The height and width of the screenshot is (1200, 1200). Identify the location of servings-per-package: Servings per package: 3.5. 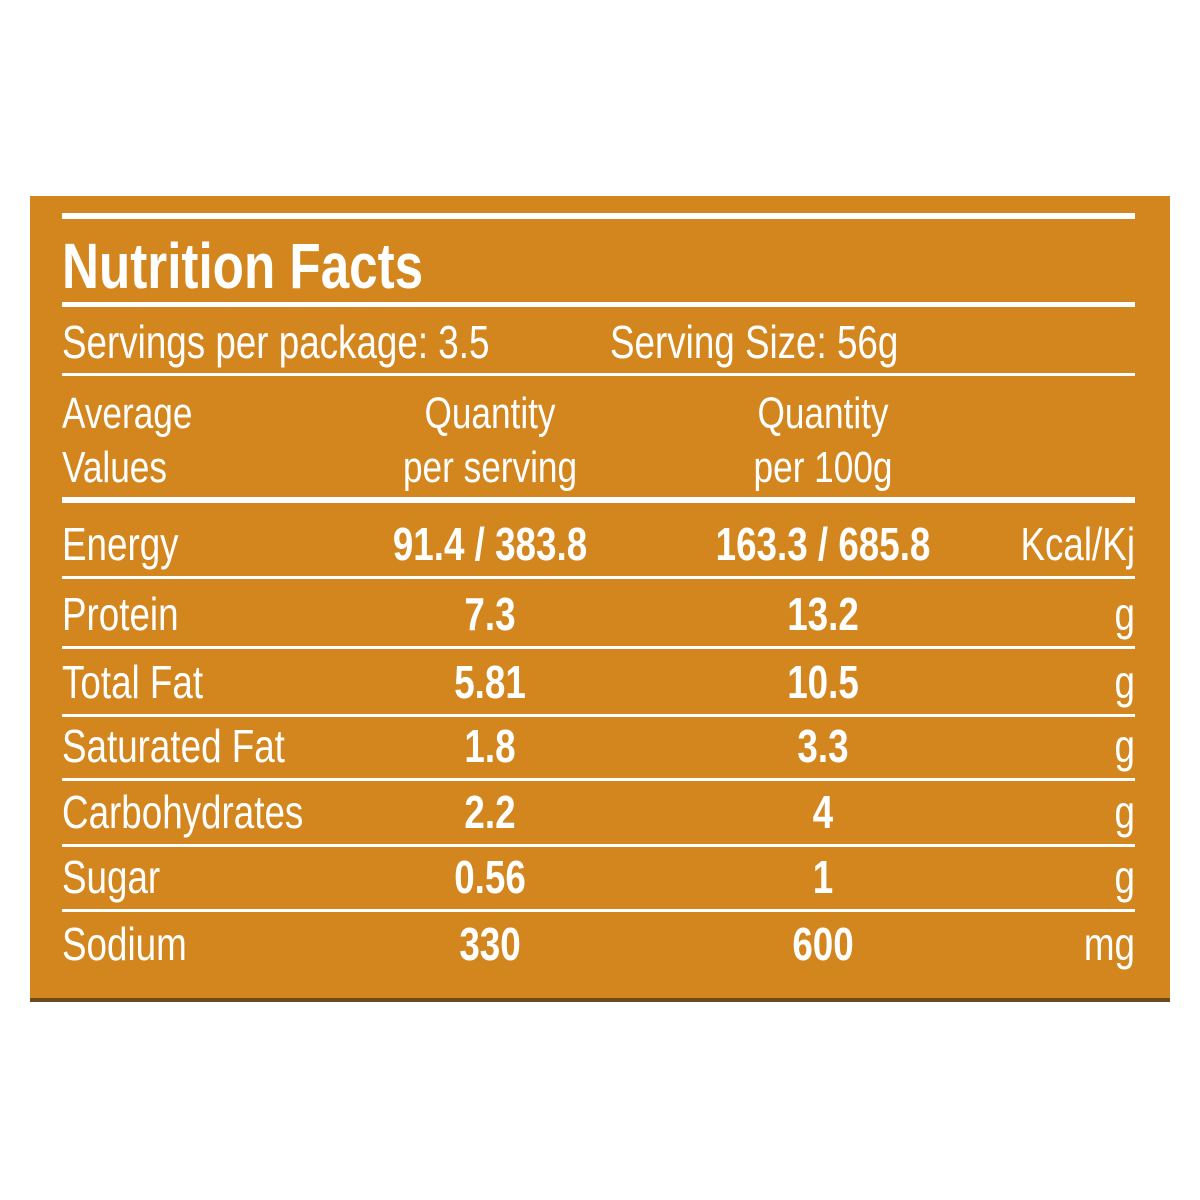
(275, 342).